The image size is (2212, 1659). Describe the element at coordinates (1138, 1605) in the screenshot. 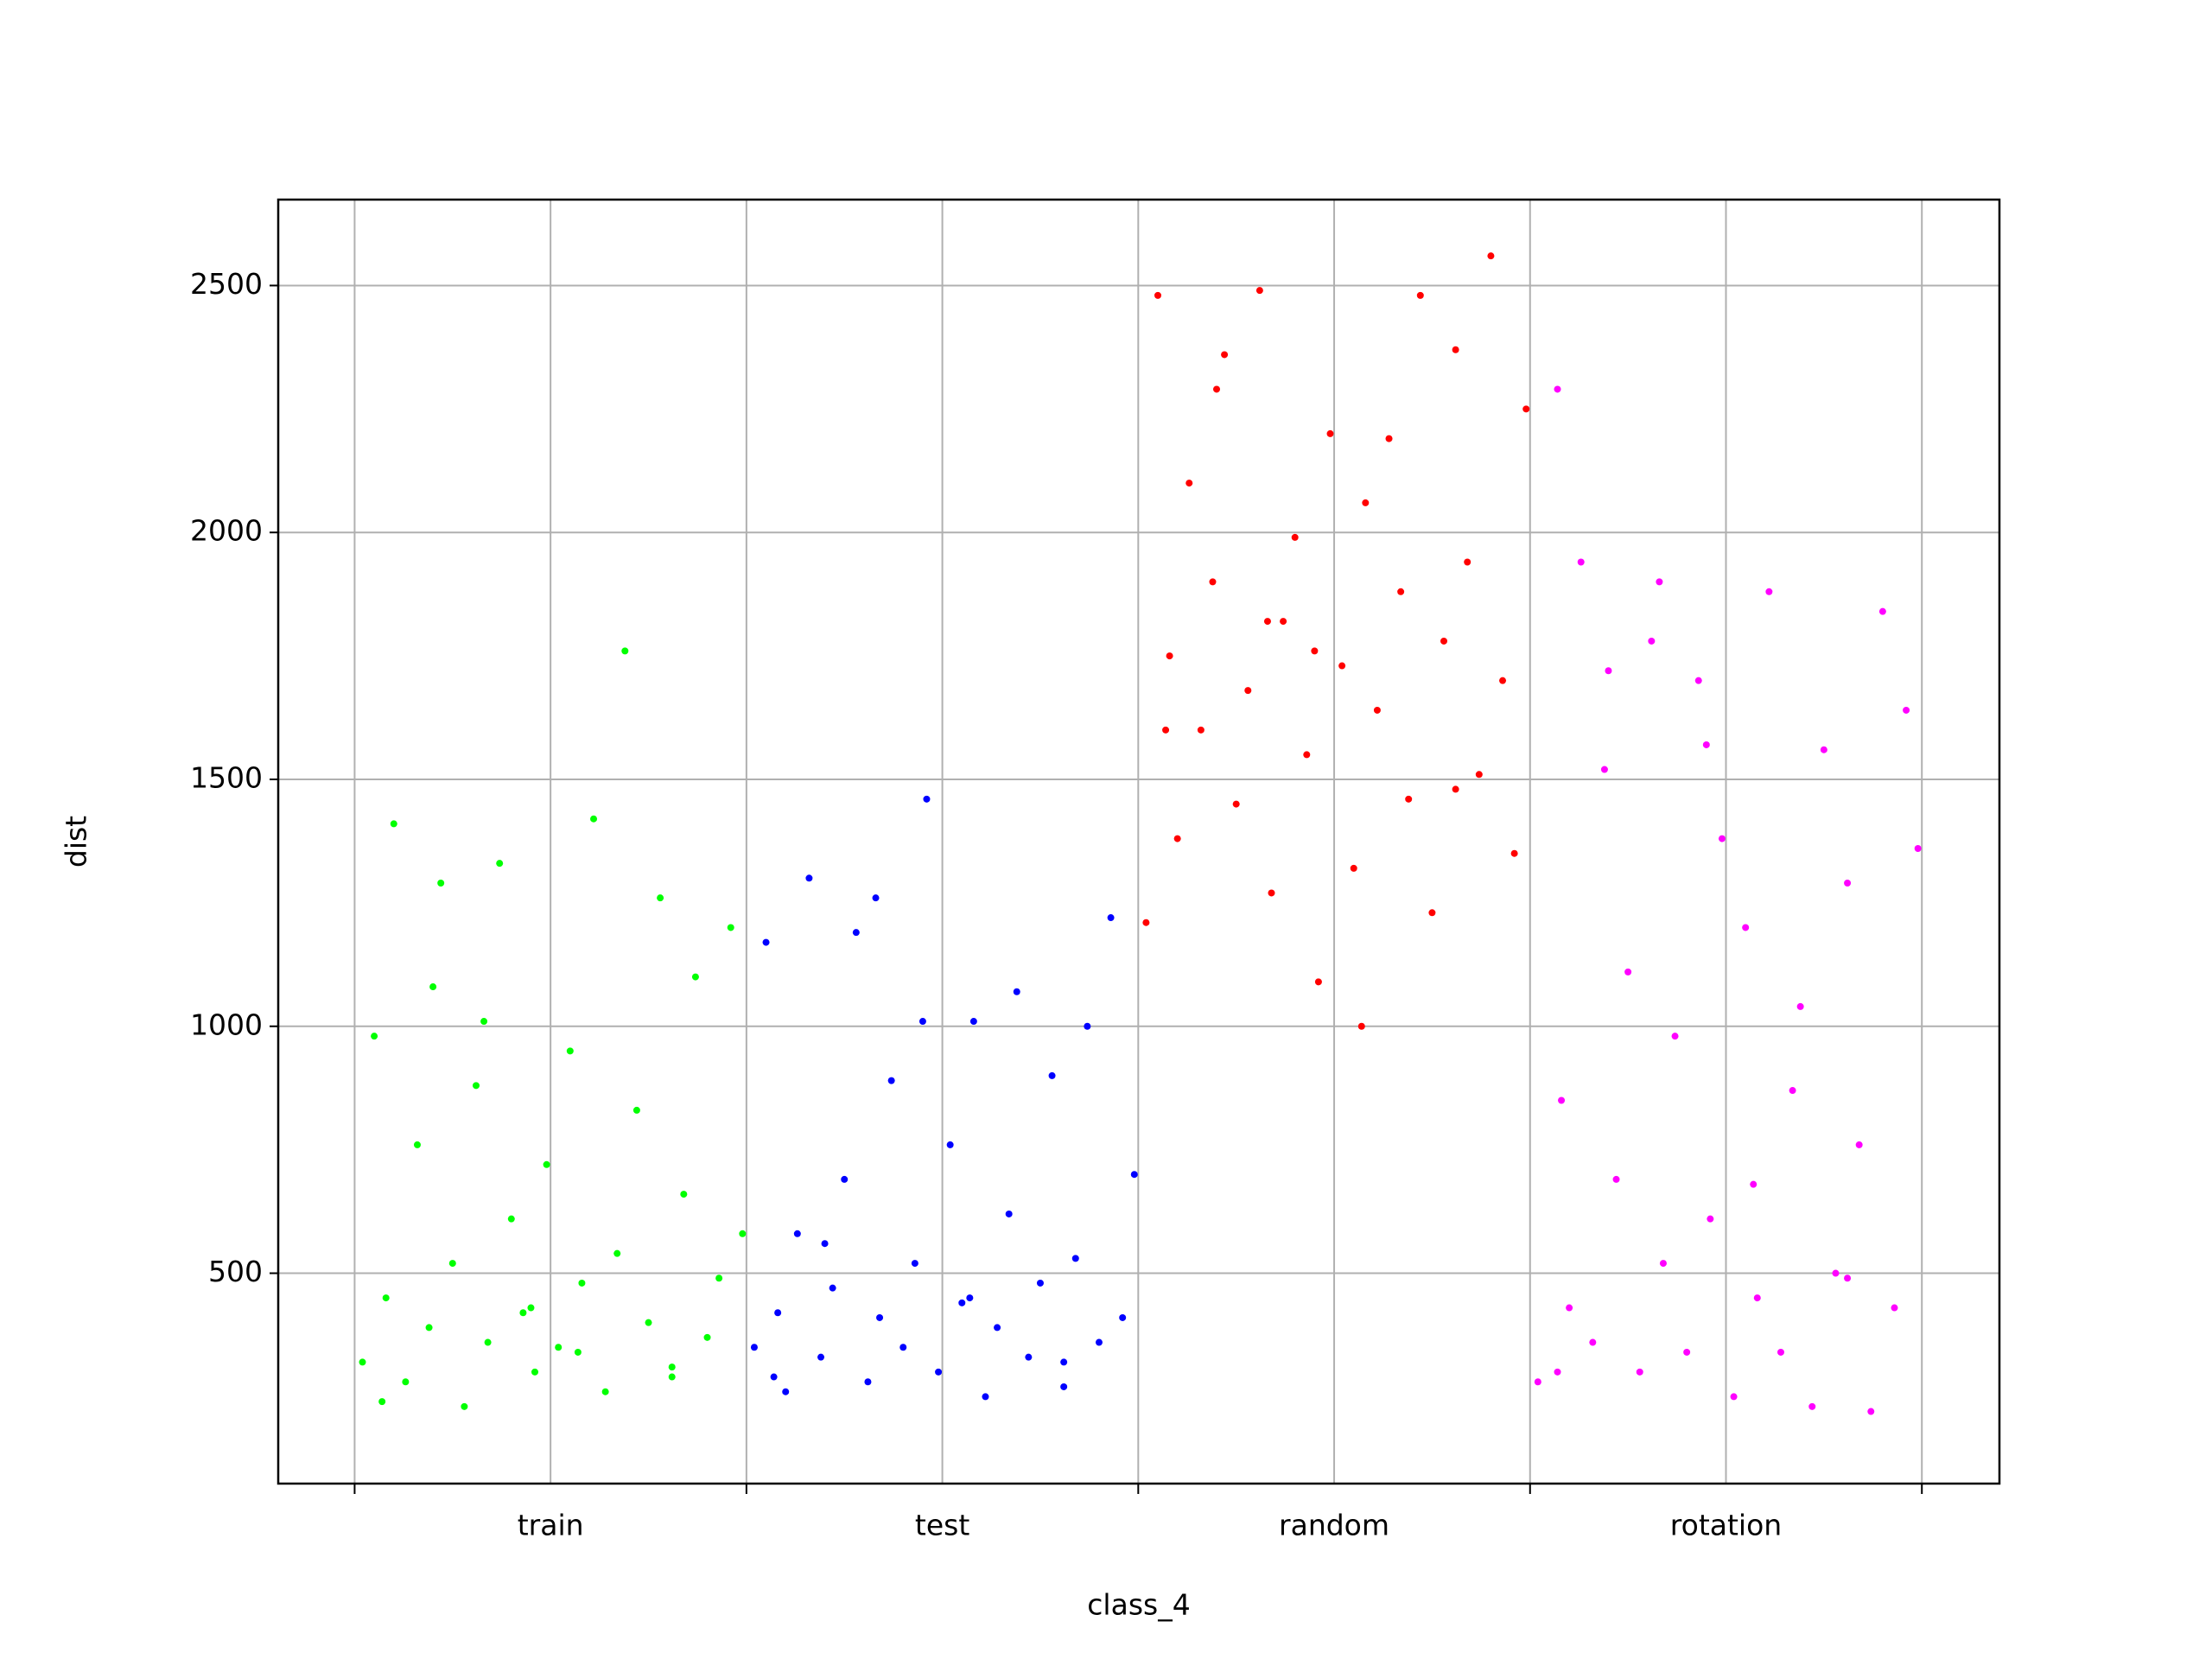

I see `x-axis-label: class_4` at that location.